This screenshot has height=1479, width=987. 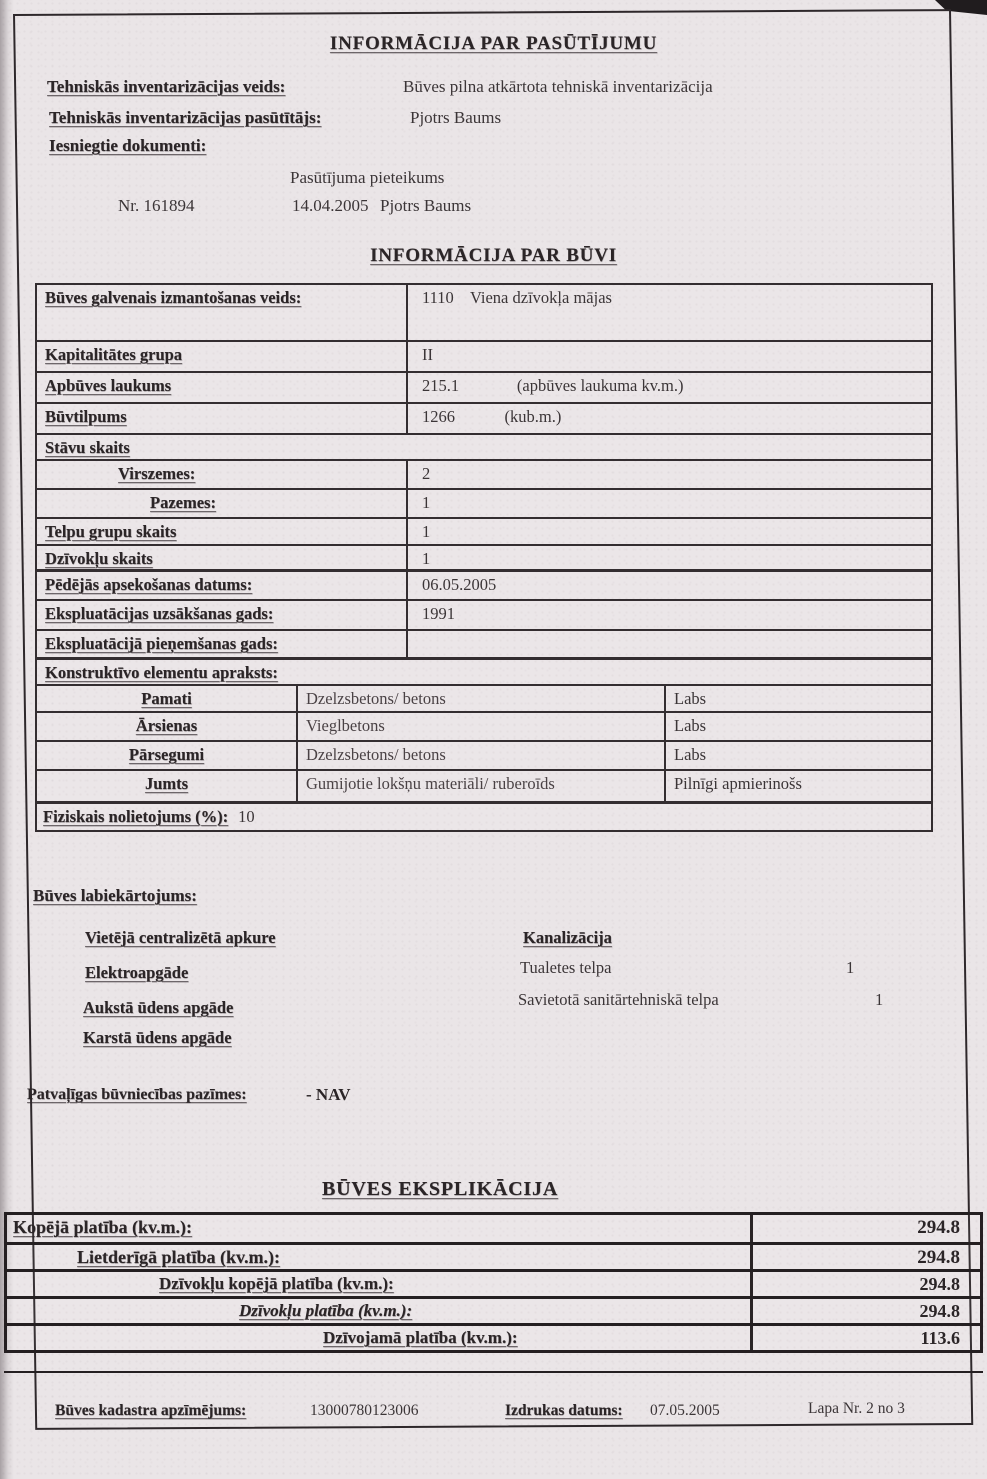 What do you see at coordinates (493, 1309) in the screenshot?
I see `explication-row: Dzīvokļu platība (kv.m.): 294.8` at bounding box center [493, 1309].